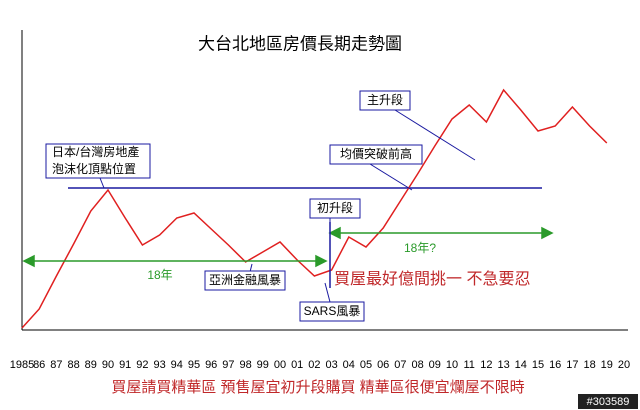 This screenshot has width=640, height=410. I want to click on callout-text: 亞洲金融風暴, so click(245, 279).